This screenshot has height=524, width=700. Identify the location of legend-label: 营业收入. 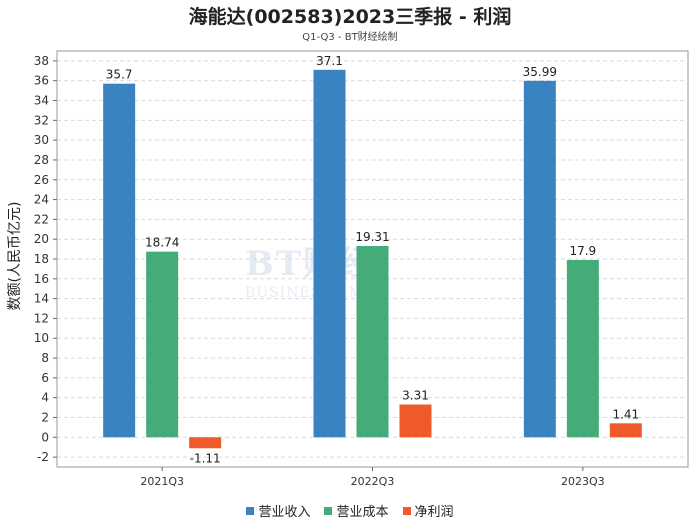
(284, 512).